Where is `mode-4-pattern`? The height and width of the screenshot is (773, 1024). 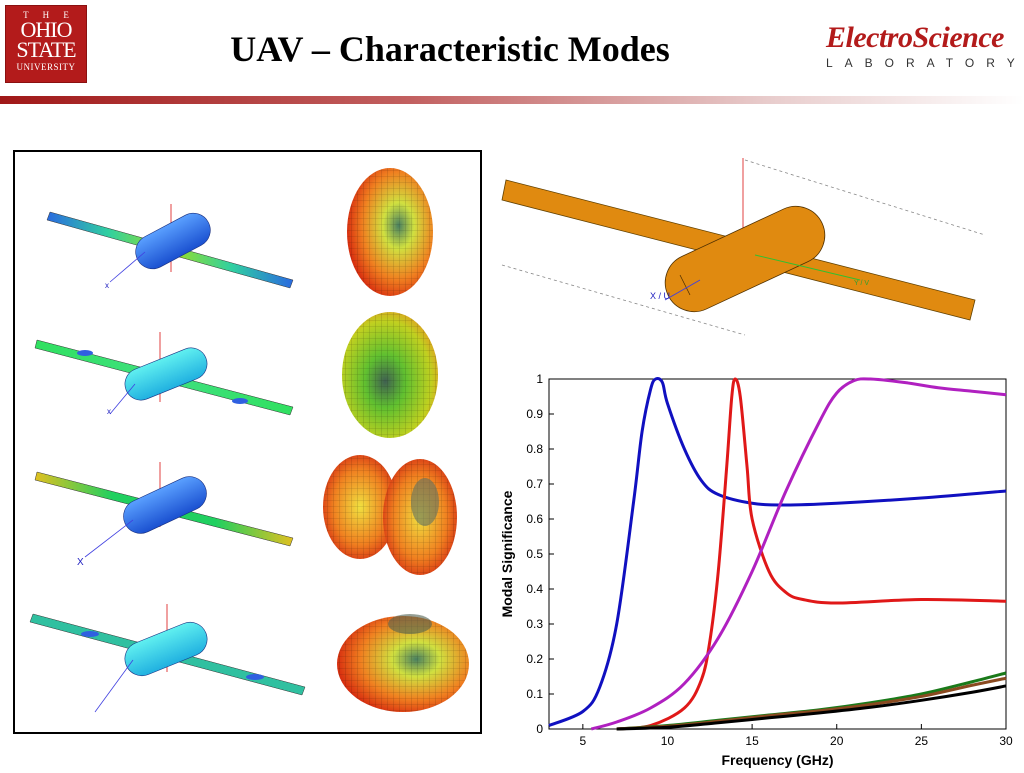 mode-4-pattern is located at coordinates (403, 663).